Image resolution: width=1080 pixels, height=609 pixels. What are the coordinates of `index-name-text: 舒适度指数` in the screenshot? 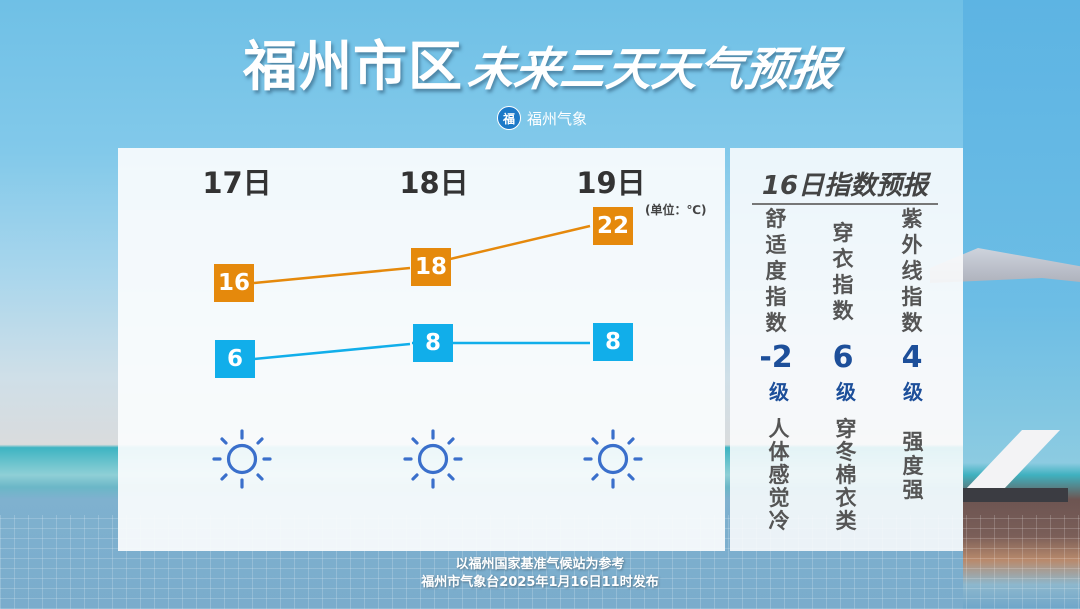 It's located at (776, 271).